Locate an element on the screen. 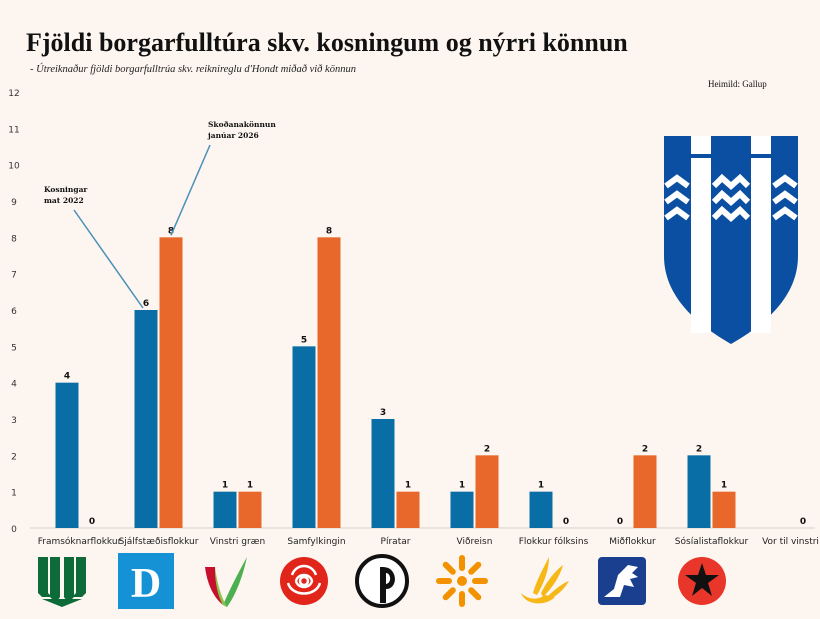  flokkur-folksins-logo-icon is located at coordinates (545, 580).